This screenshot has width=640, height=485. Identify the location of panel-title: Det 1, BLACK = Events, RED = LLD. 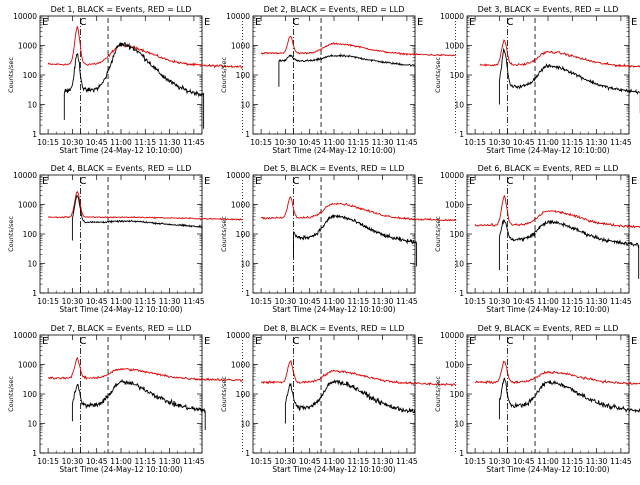
(121, 9).